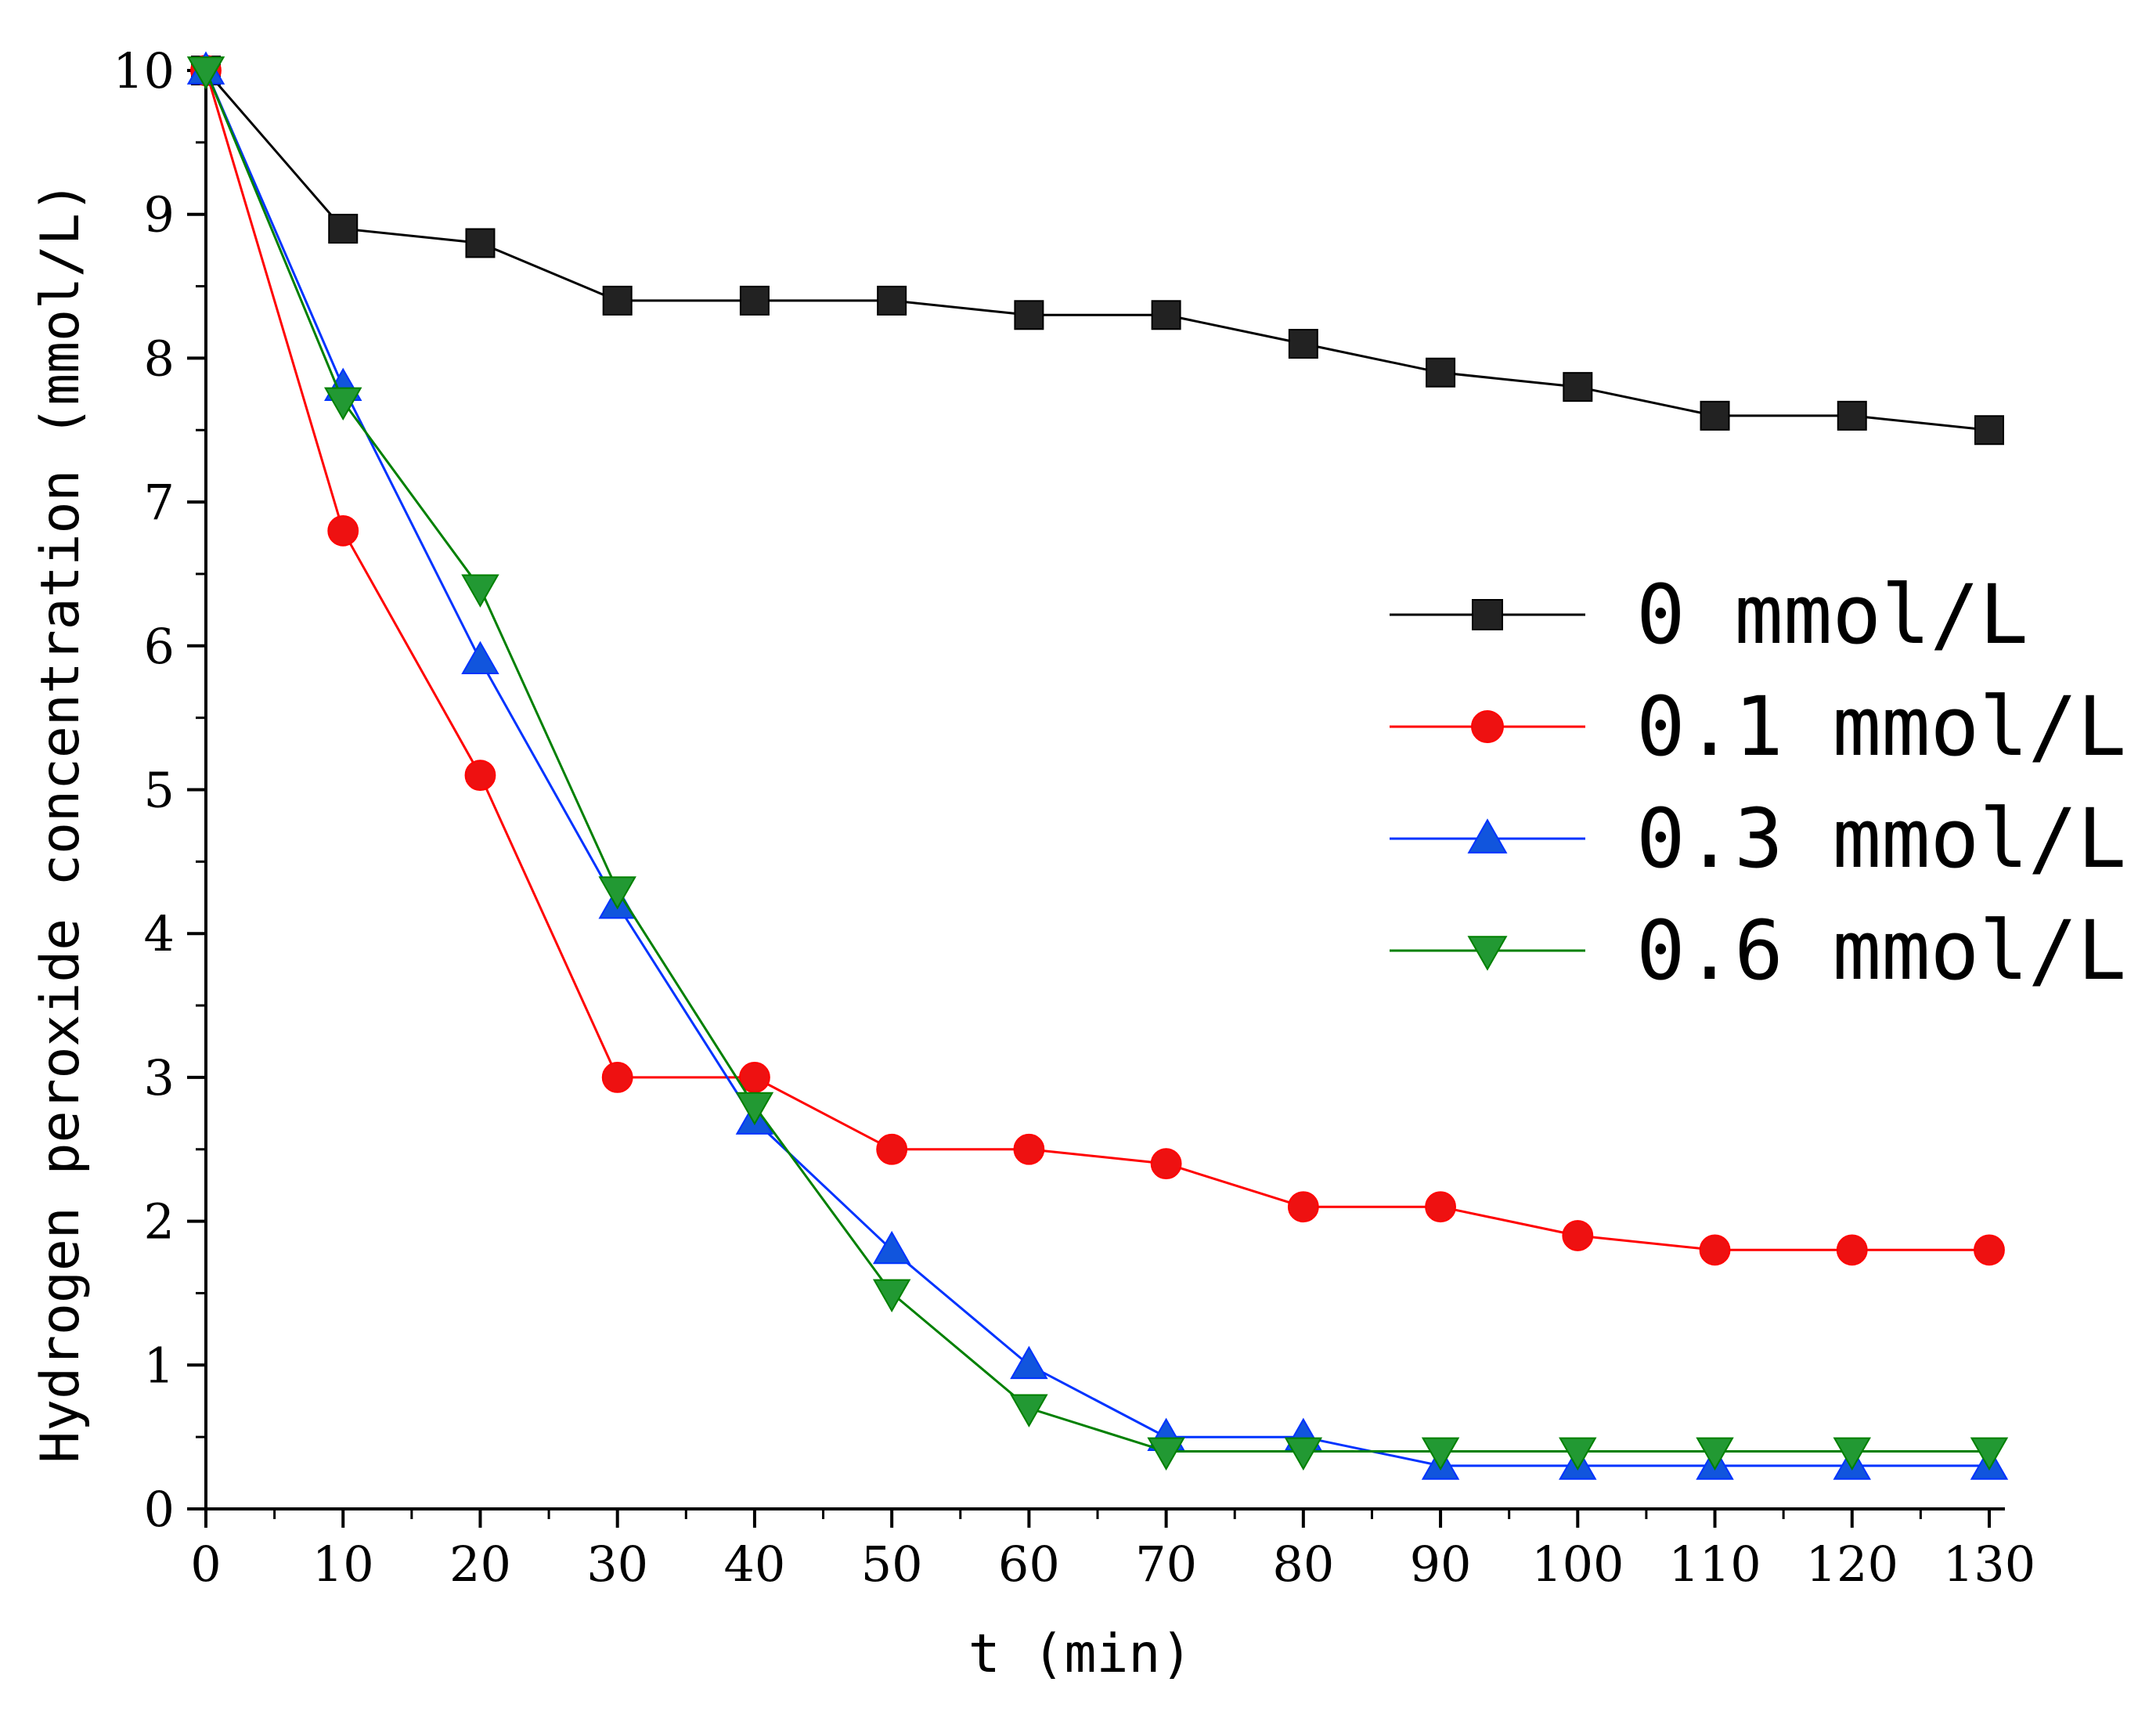 The image size is (2156, 1736). What do you see at coordinates (1881, 950) in the screenshot?
I see `legend-label: 0.6 mmol/L` at bounding box center [1881, 950].